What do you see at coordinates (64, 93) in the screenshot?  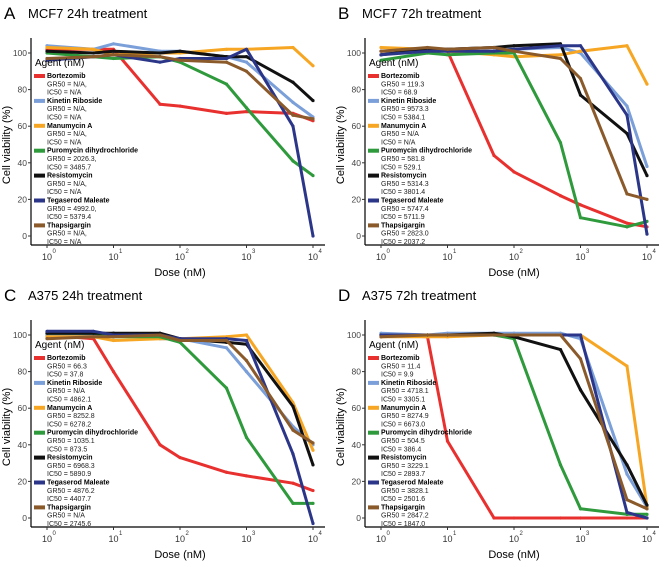 I see `legend-entry-ic50: IC50 = N/A` at bounding box center [64, 93].